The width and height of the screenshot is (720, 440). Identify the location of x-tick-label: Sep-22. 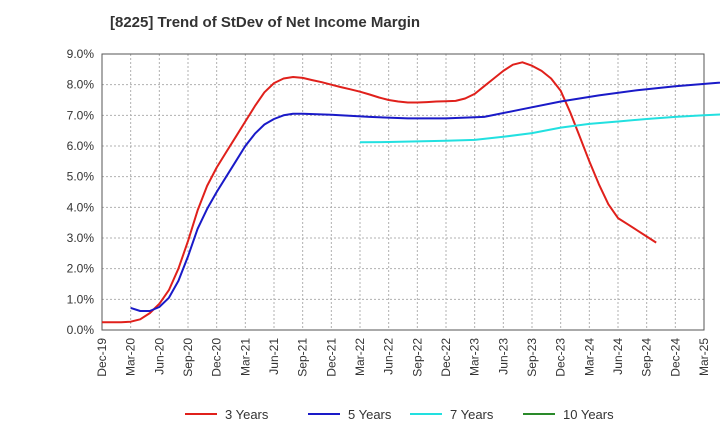
(417, 357).